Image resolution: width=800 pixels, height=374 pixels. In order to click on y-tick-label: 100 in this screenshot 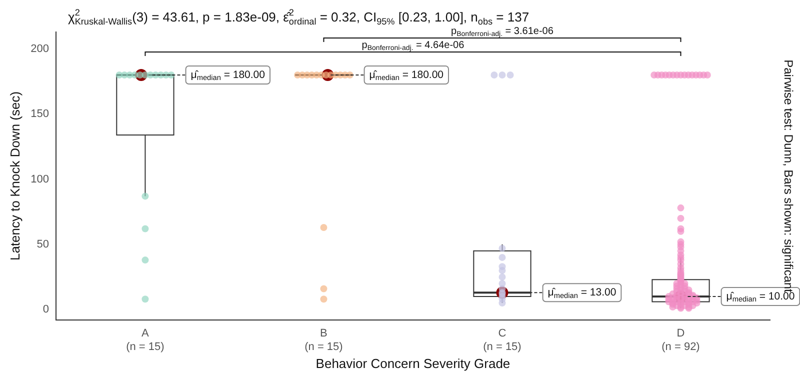, I will do `click(39, 179)`.